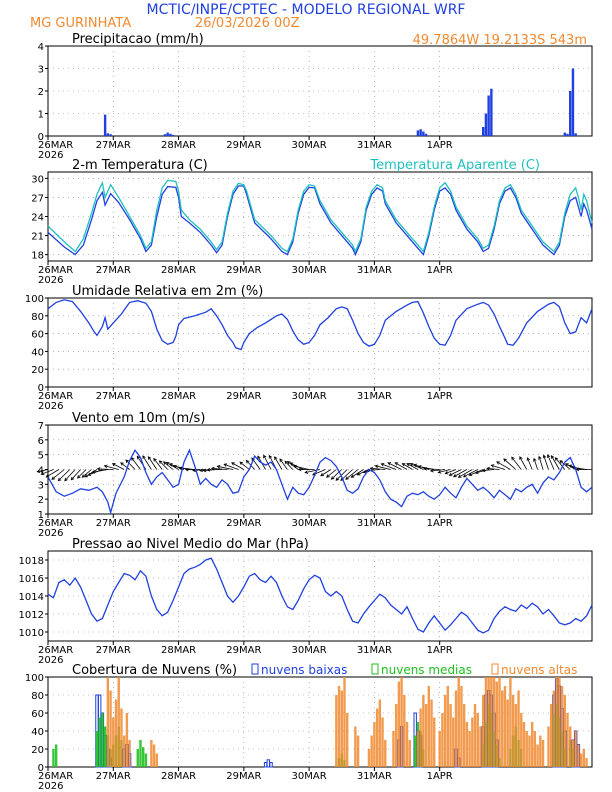  I want to click on y-tick-label: 2, so click(41, 92).